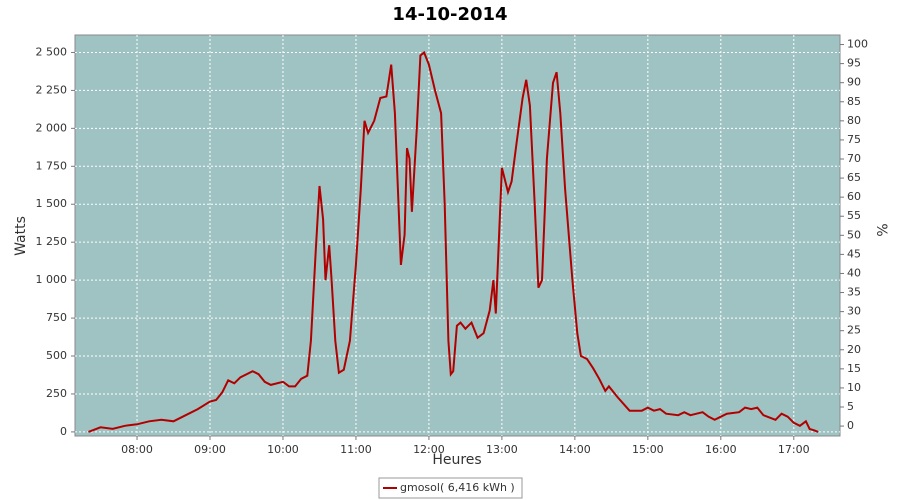  I want to click on x-tick-label: 11:00, so click(356, 449).